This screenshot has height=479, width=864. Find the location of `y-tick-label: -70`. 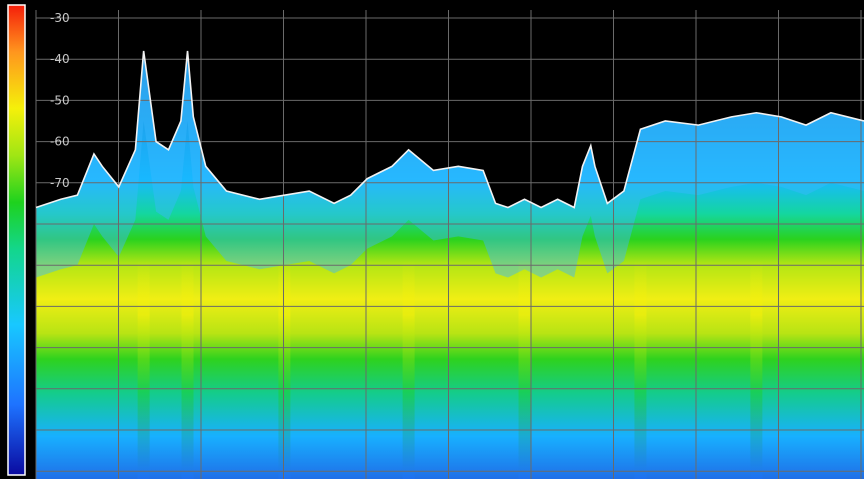

y-tick-label: -70 is located at coordinates (60, 183).